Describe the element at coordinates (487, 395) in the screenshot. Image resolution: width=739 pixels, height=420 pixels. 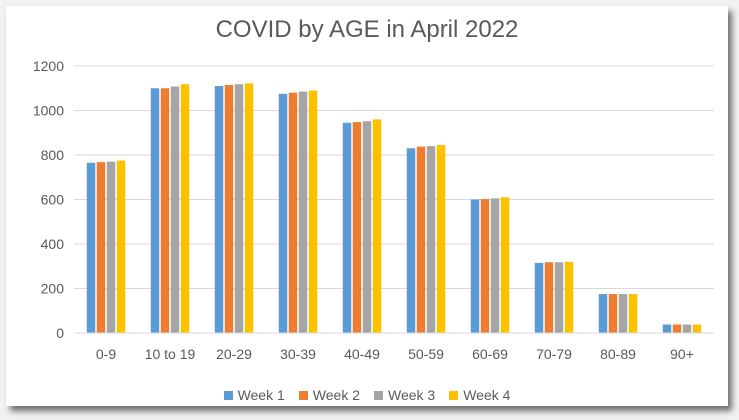
I see `legend-label: Week 4` at that location.